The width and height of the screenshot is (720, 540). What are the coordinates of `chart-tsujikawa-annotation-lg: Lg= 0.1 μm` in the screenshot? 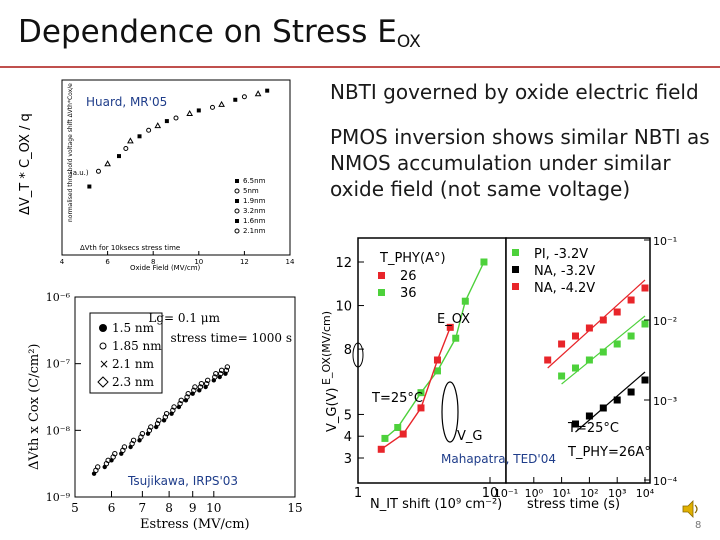 It's located at (184, 318).